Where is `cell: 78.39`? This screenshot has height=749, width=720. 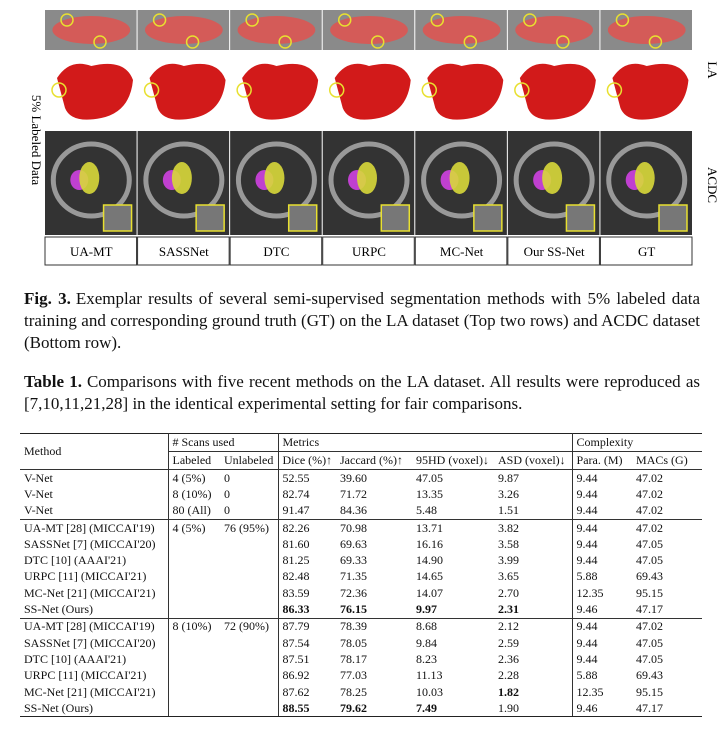
cell: 78.39 is located at coordinates (374, 626).